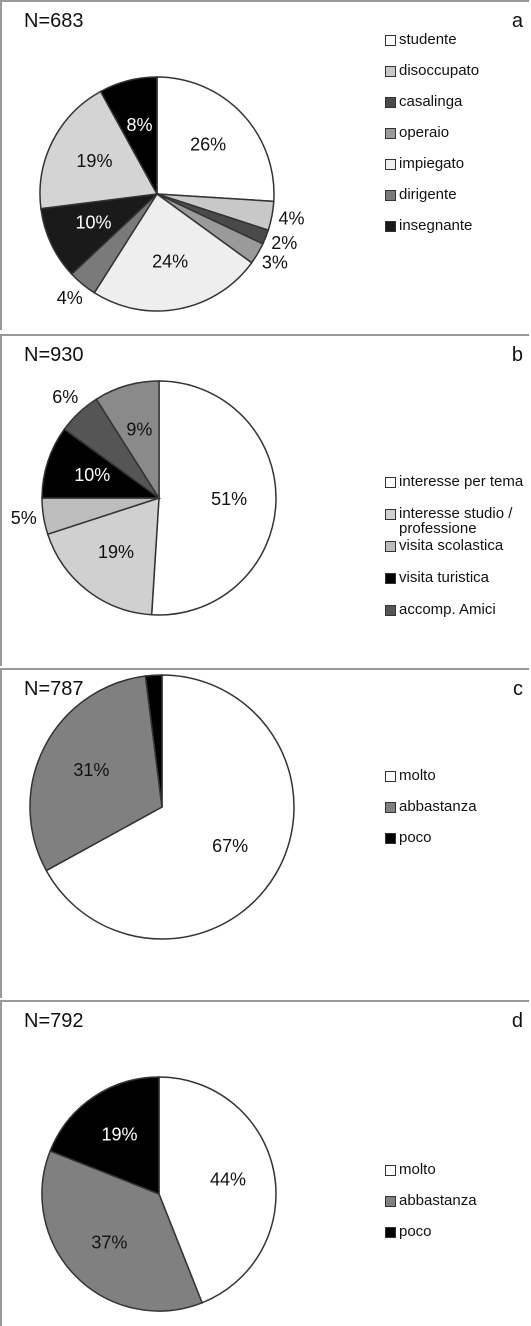 The image size is (531, 1326). Describe the element at coordinates (230, 846) in the screenshot. I see `data-label: 67%` at that location.